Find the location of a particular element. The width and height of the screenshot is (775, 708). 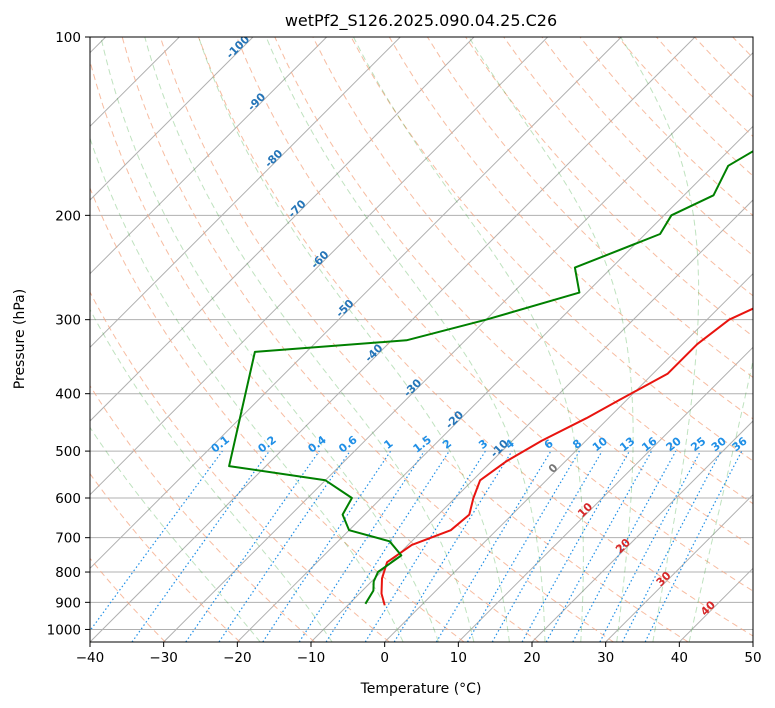

y-tick-label: 400 is located at coordinates (68, 395).